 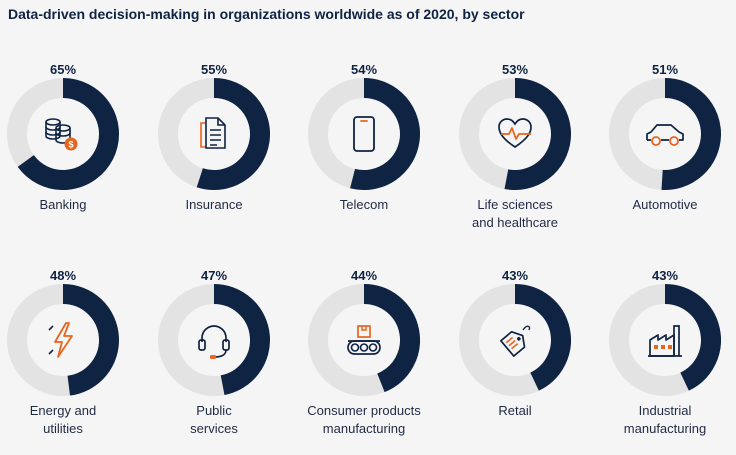 I want to click on data-label: 53%, so click(x=515, y=69).